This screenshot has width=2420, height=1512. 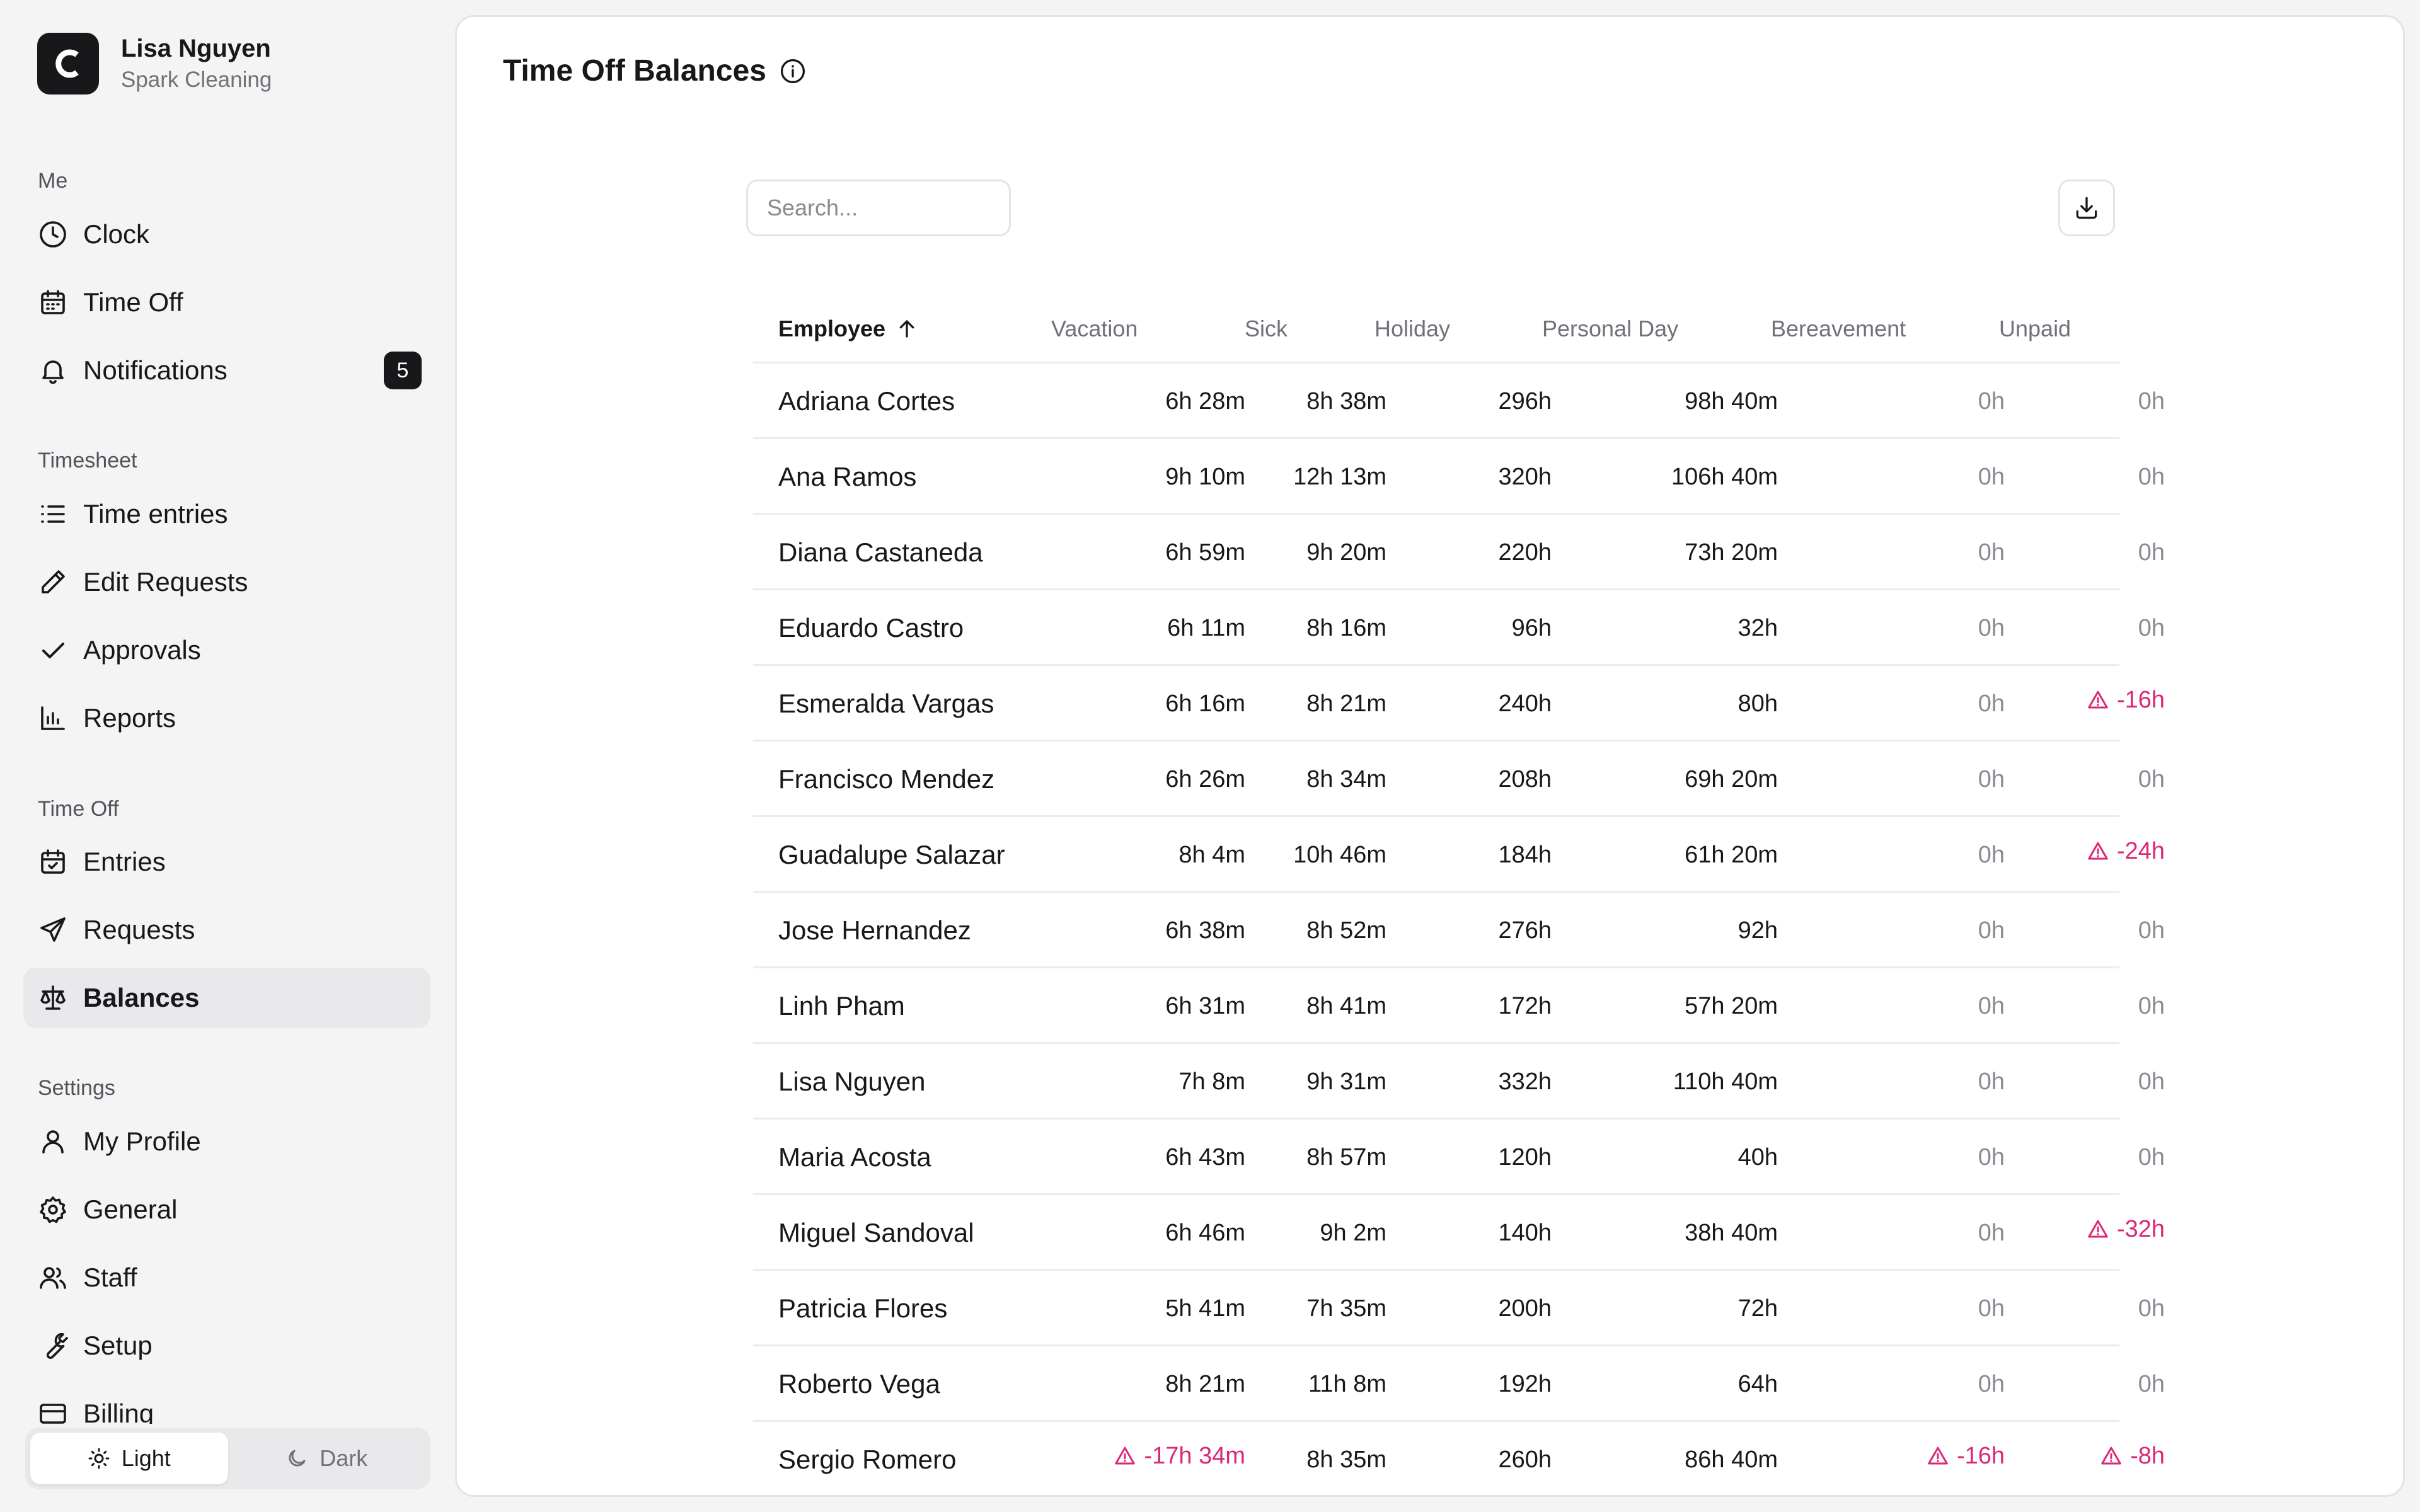 I want to click on table-row: Ana Ramos 9h 10m 12h 13m 320h 106h 40m 0h 0h, so click(x=1459, y=477).